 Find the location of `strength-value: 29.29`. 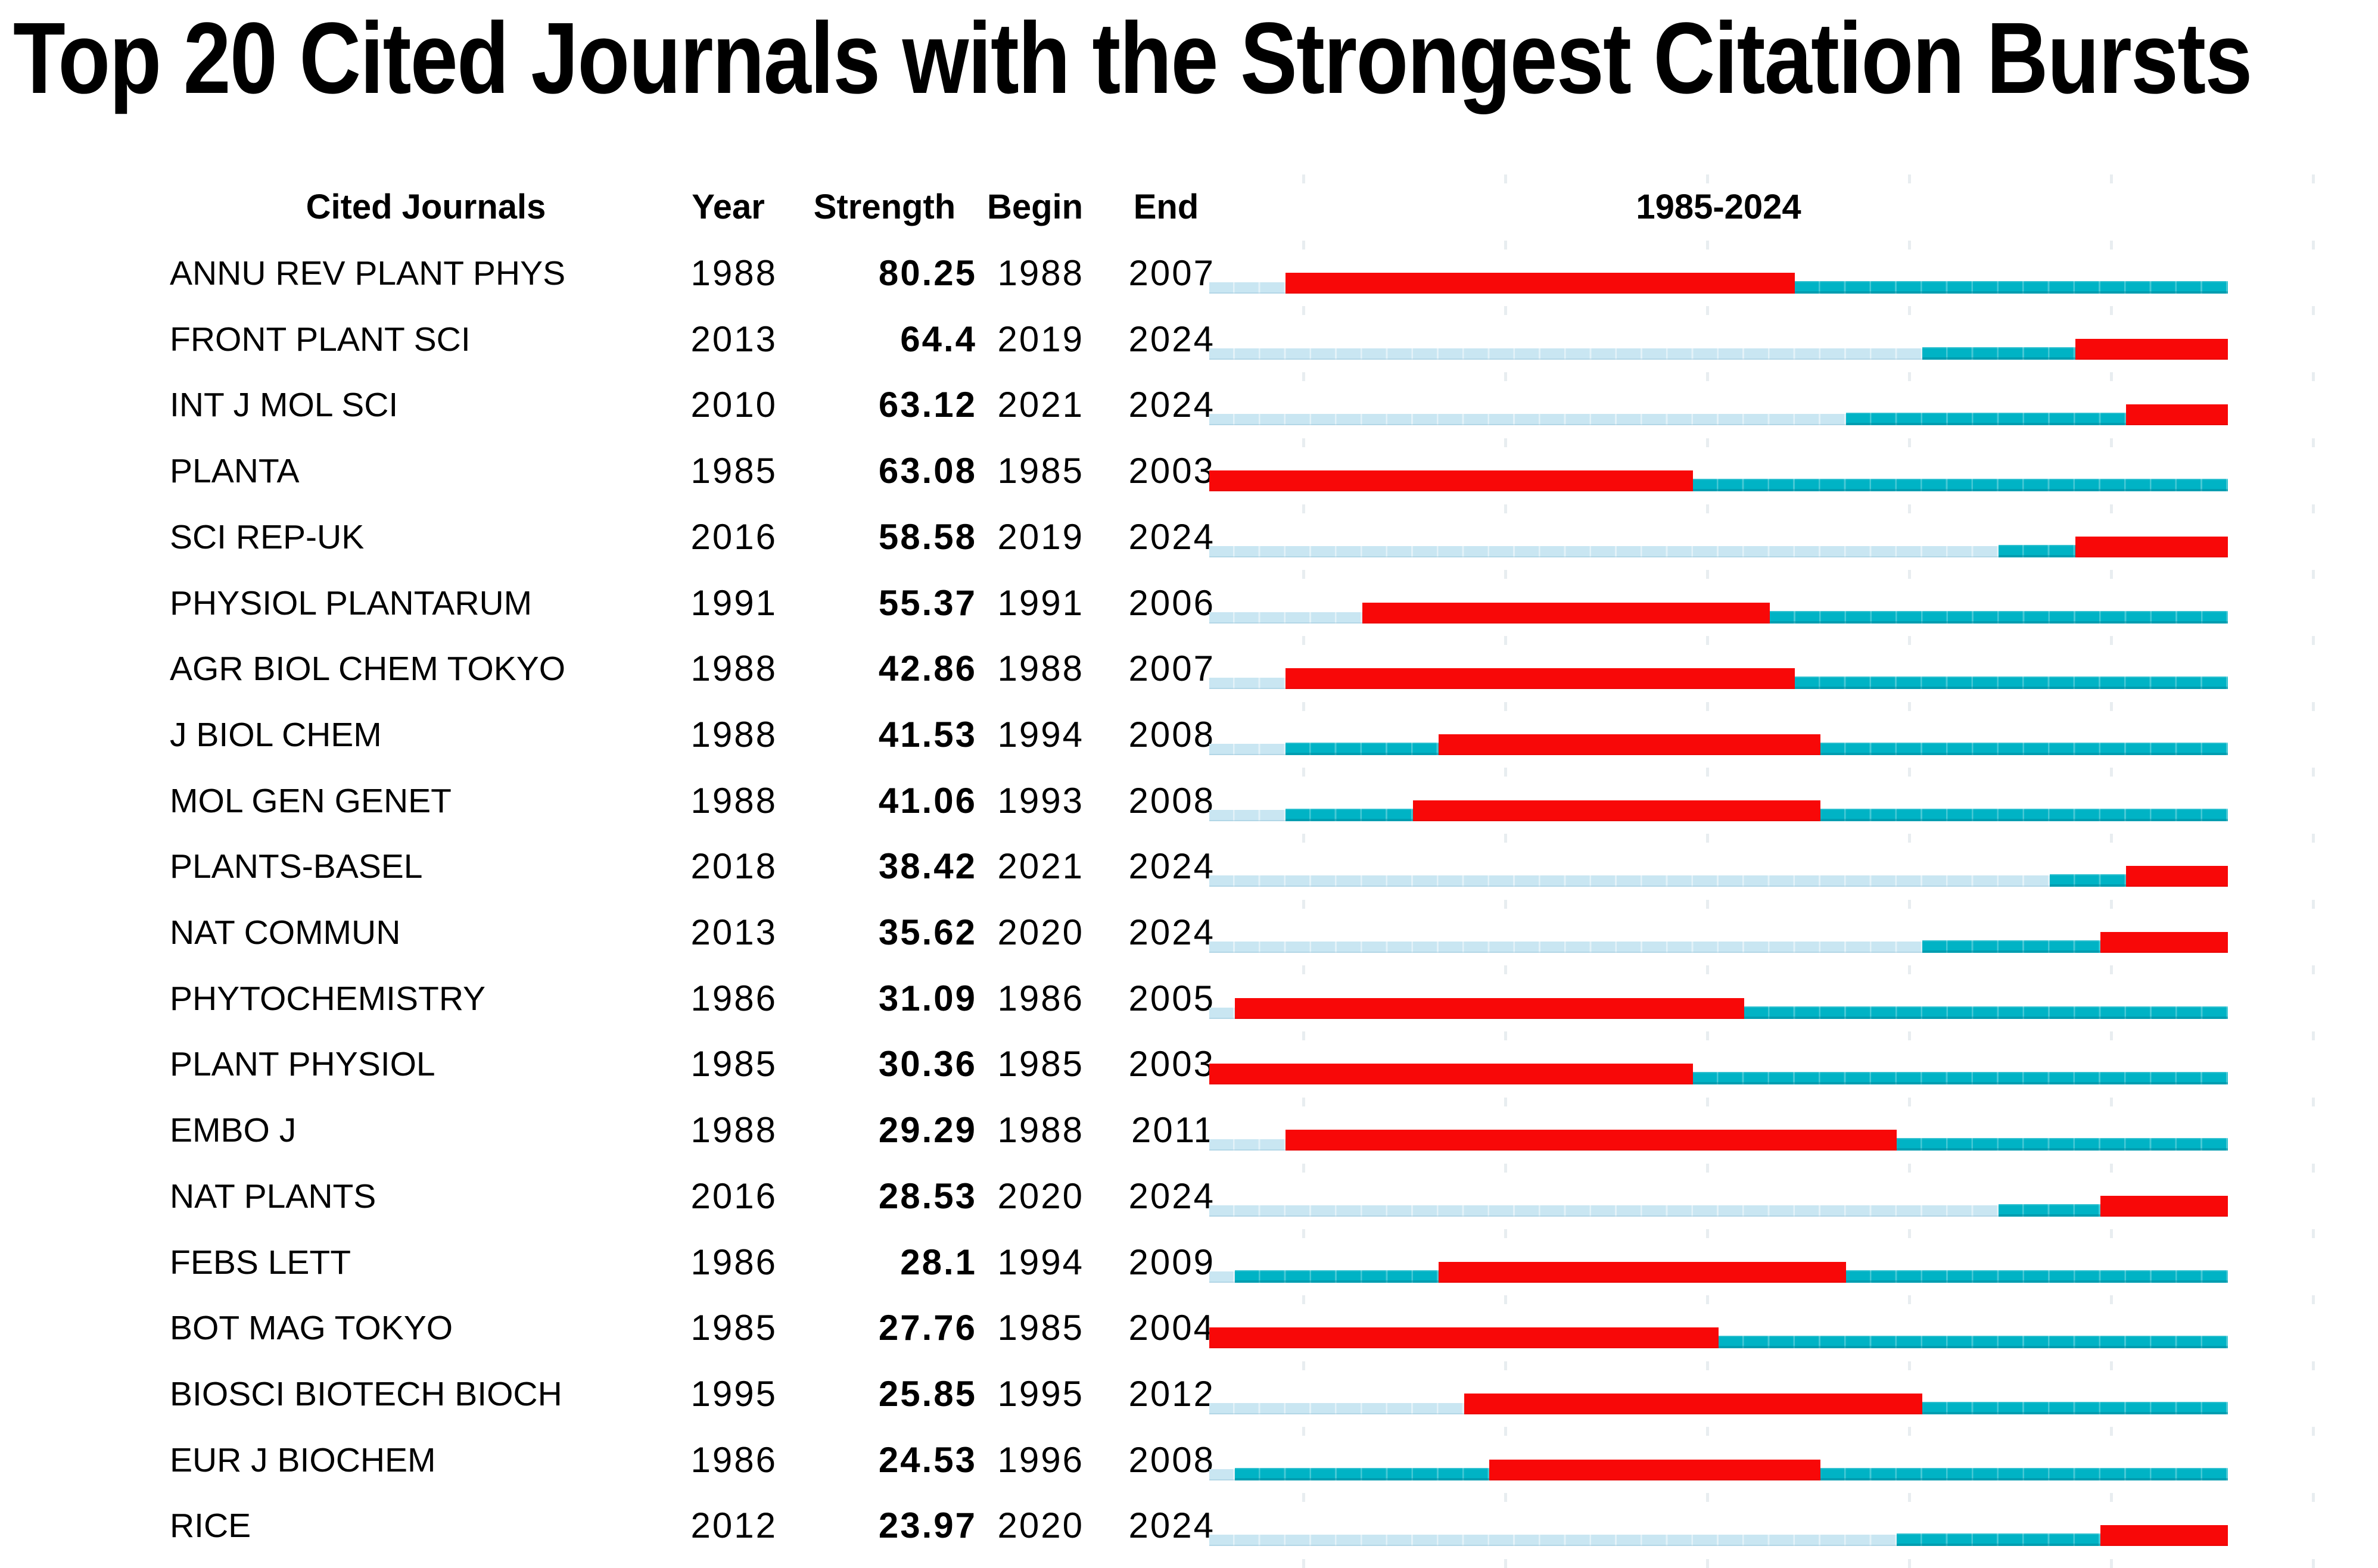

strength-value: 29.29 is located at coordinates (927, 1130).